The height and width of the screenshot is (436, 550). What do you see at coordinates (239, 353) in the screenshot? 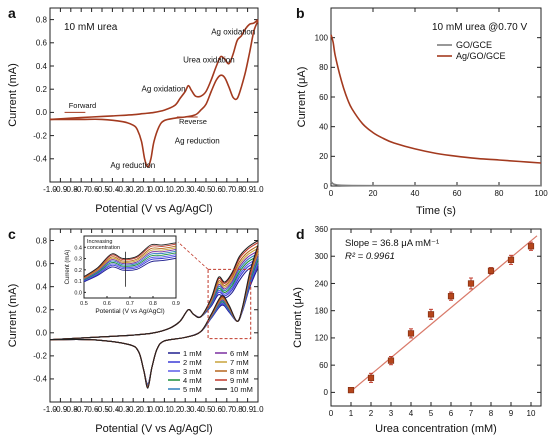
I see `legend-label: 6 mM` at bounding box center [239, 353].